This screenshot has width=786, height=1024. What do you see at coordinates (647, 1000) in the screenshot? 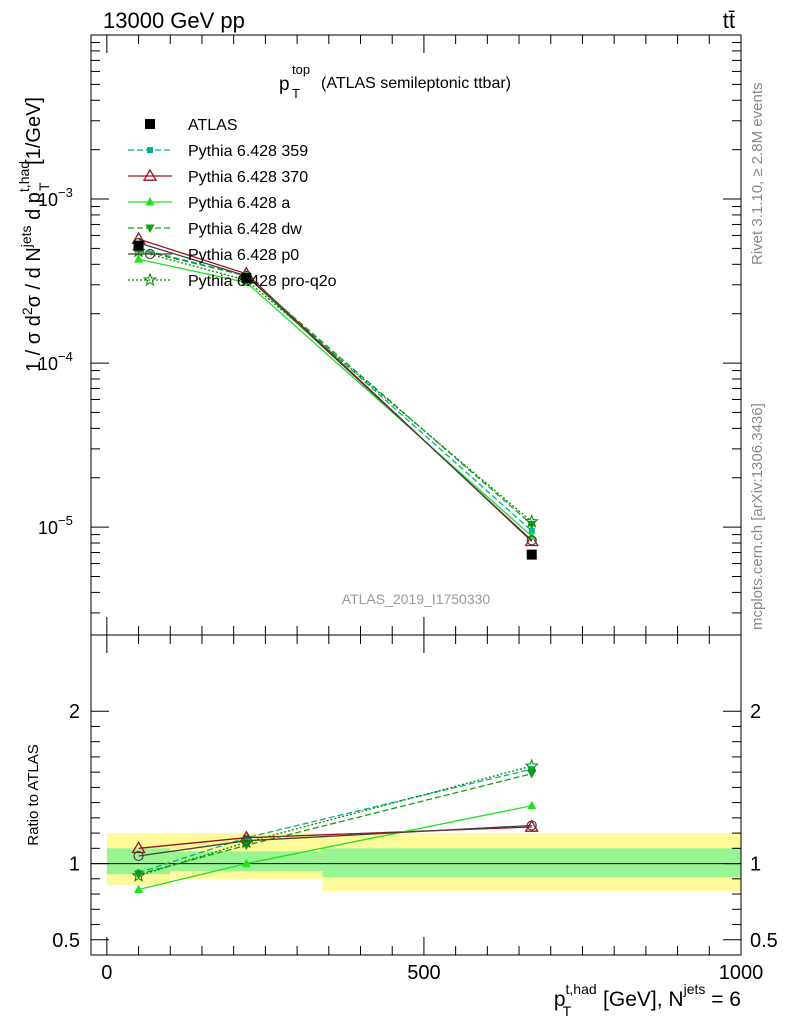
I see `x-axis-label: pt,had T [GeV], Njets = 6` at bounding box center [647, 1000].